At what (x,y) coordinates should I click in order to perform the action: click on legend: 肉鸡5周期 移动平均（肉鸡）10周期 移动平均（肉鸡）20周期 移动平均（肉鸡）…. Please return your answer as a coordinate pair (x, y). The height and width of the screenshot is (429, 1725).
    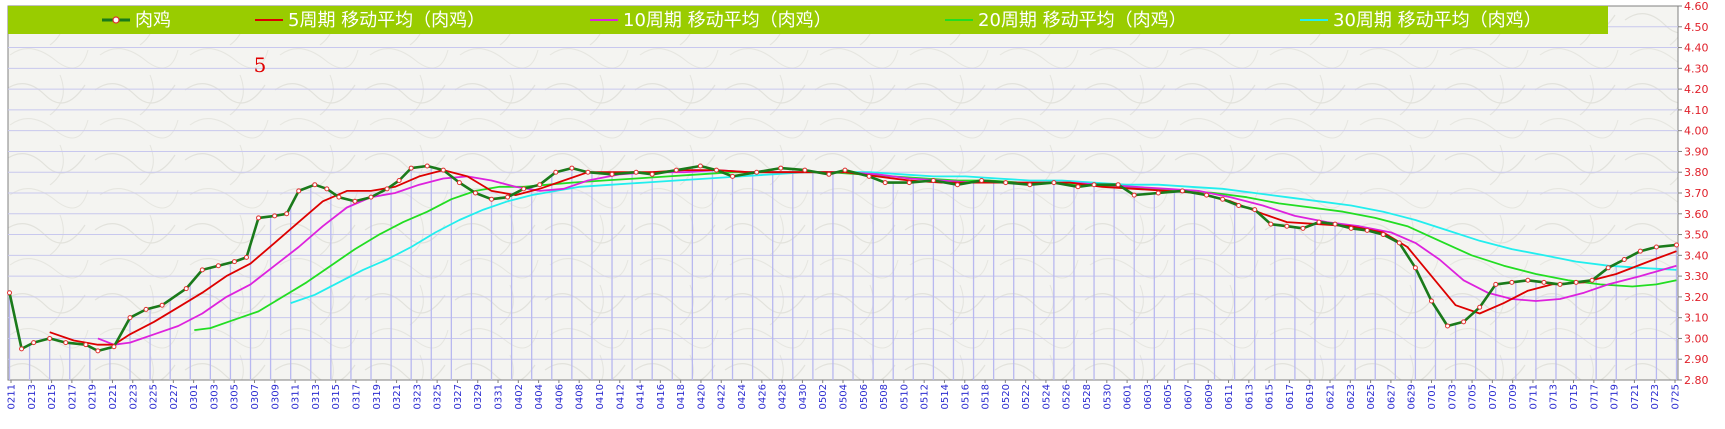
    Looking at the image, I should click on (808, 20).